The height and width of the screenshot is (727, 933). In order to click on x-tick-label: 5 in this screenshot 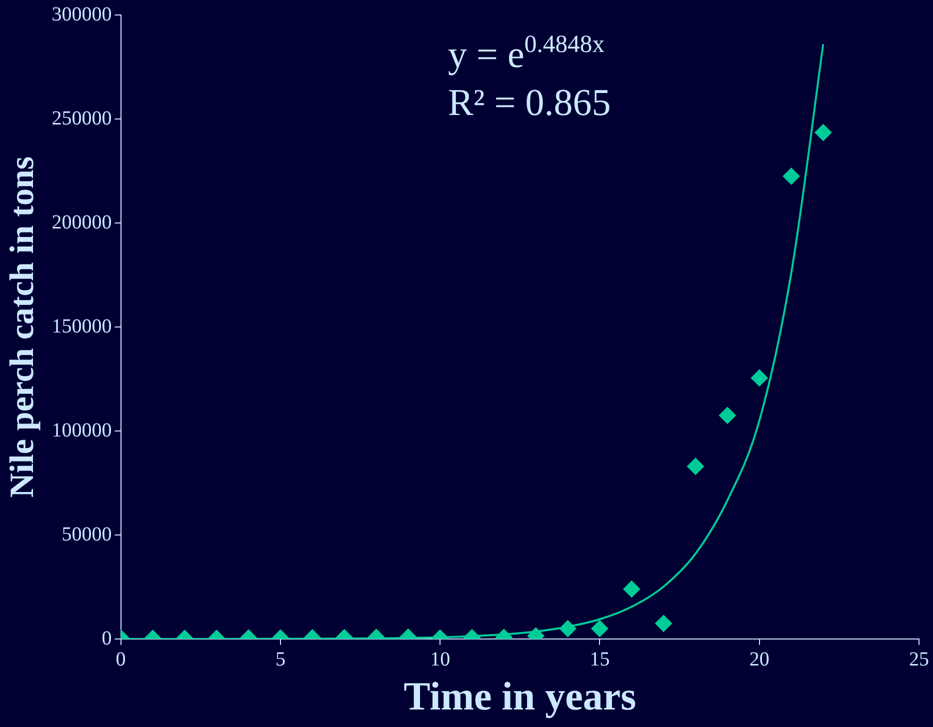, I will do `click(280, 659)`.